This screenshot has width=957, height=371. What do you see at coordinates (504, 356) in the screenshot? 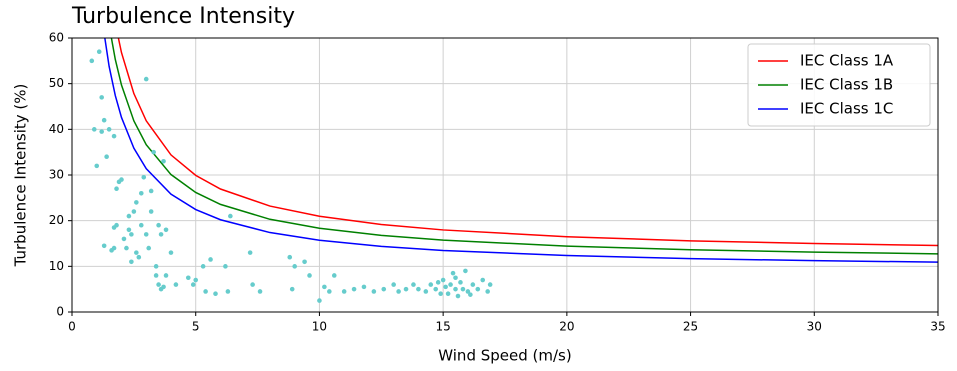
I see `x-axis-label: Wind Speed (m/s)` at bounding box center [504, 356].